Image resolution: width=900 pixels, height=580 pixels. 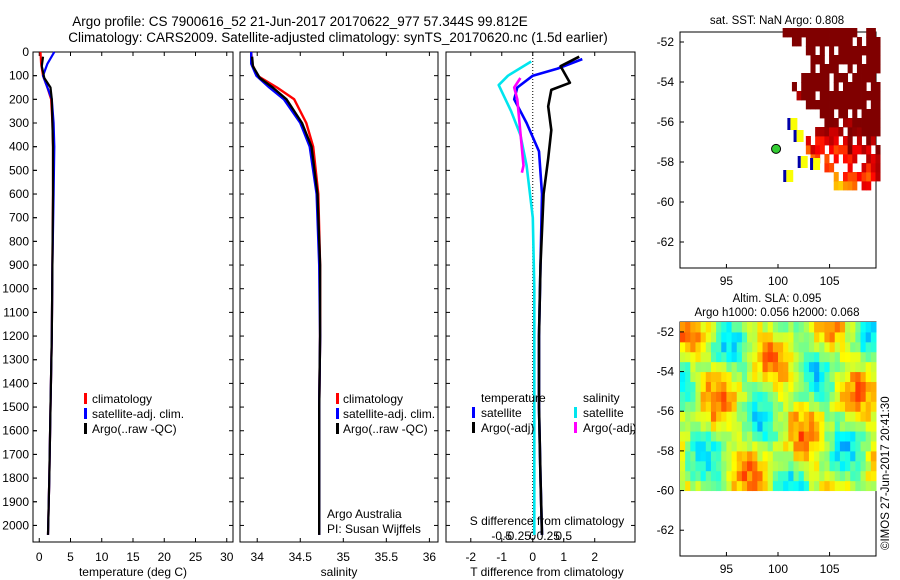 What do you see at coordinates (15, 336) in the screenshot?
I see `y-tick-label: 1200` at bounding box center [15, 336].